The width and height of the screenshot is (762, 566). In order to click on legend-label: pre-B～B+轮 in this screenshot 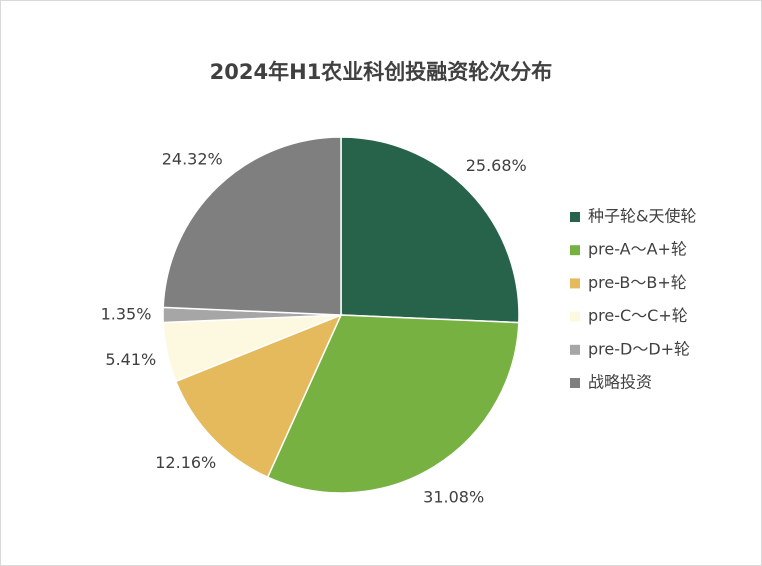, I will do `click(637, 282)`.